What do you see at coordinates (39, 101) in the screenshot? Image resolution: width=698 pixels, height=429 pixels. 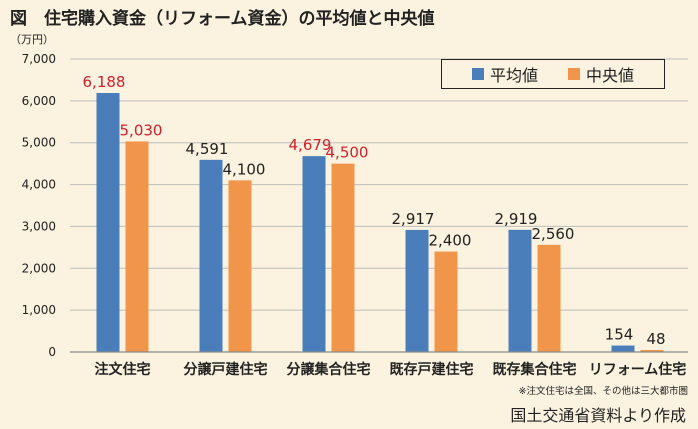 I see `y-tick-label: 6,000` at bounding box center [39, 101].